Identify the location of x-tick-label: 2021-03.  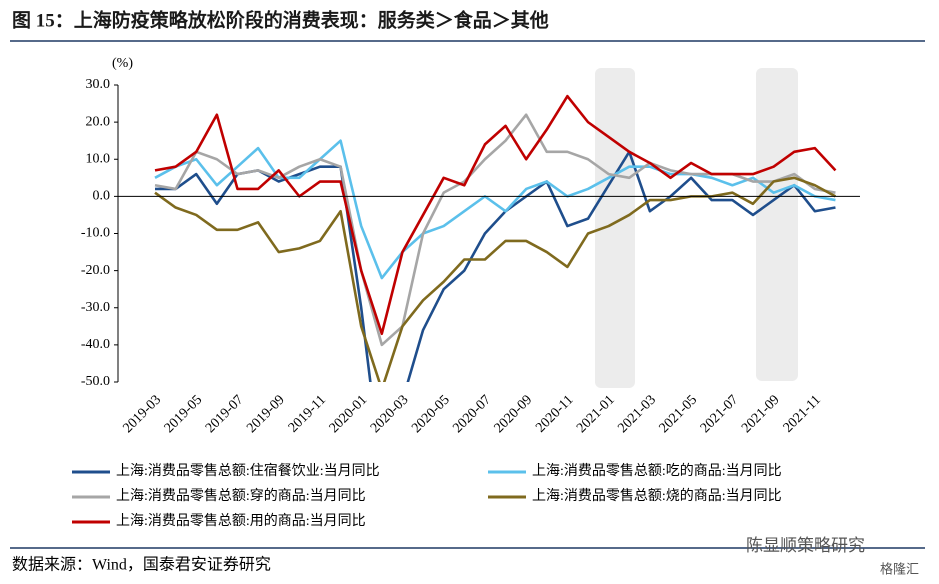
(637, 414).